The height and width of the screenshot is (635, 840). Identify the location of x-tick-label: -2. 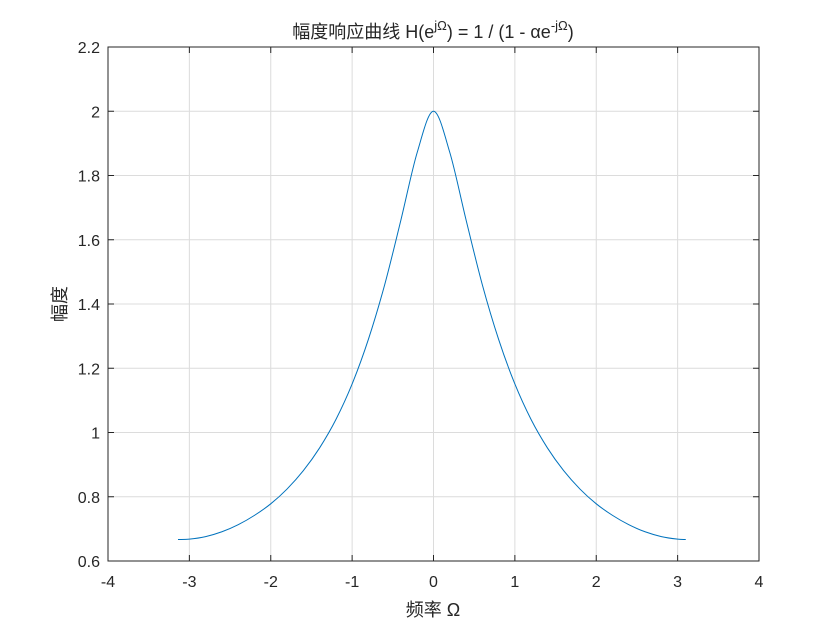
(271, 582).